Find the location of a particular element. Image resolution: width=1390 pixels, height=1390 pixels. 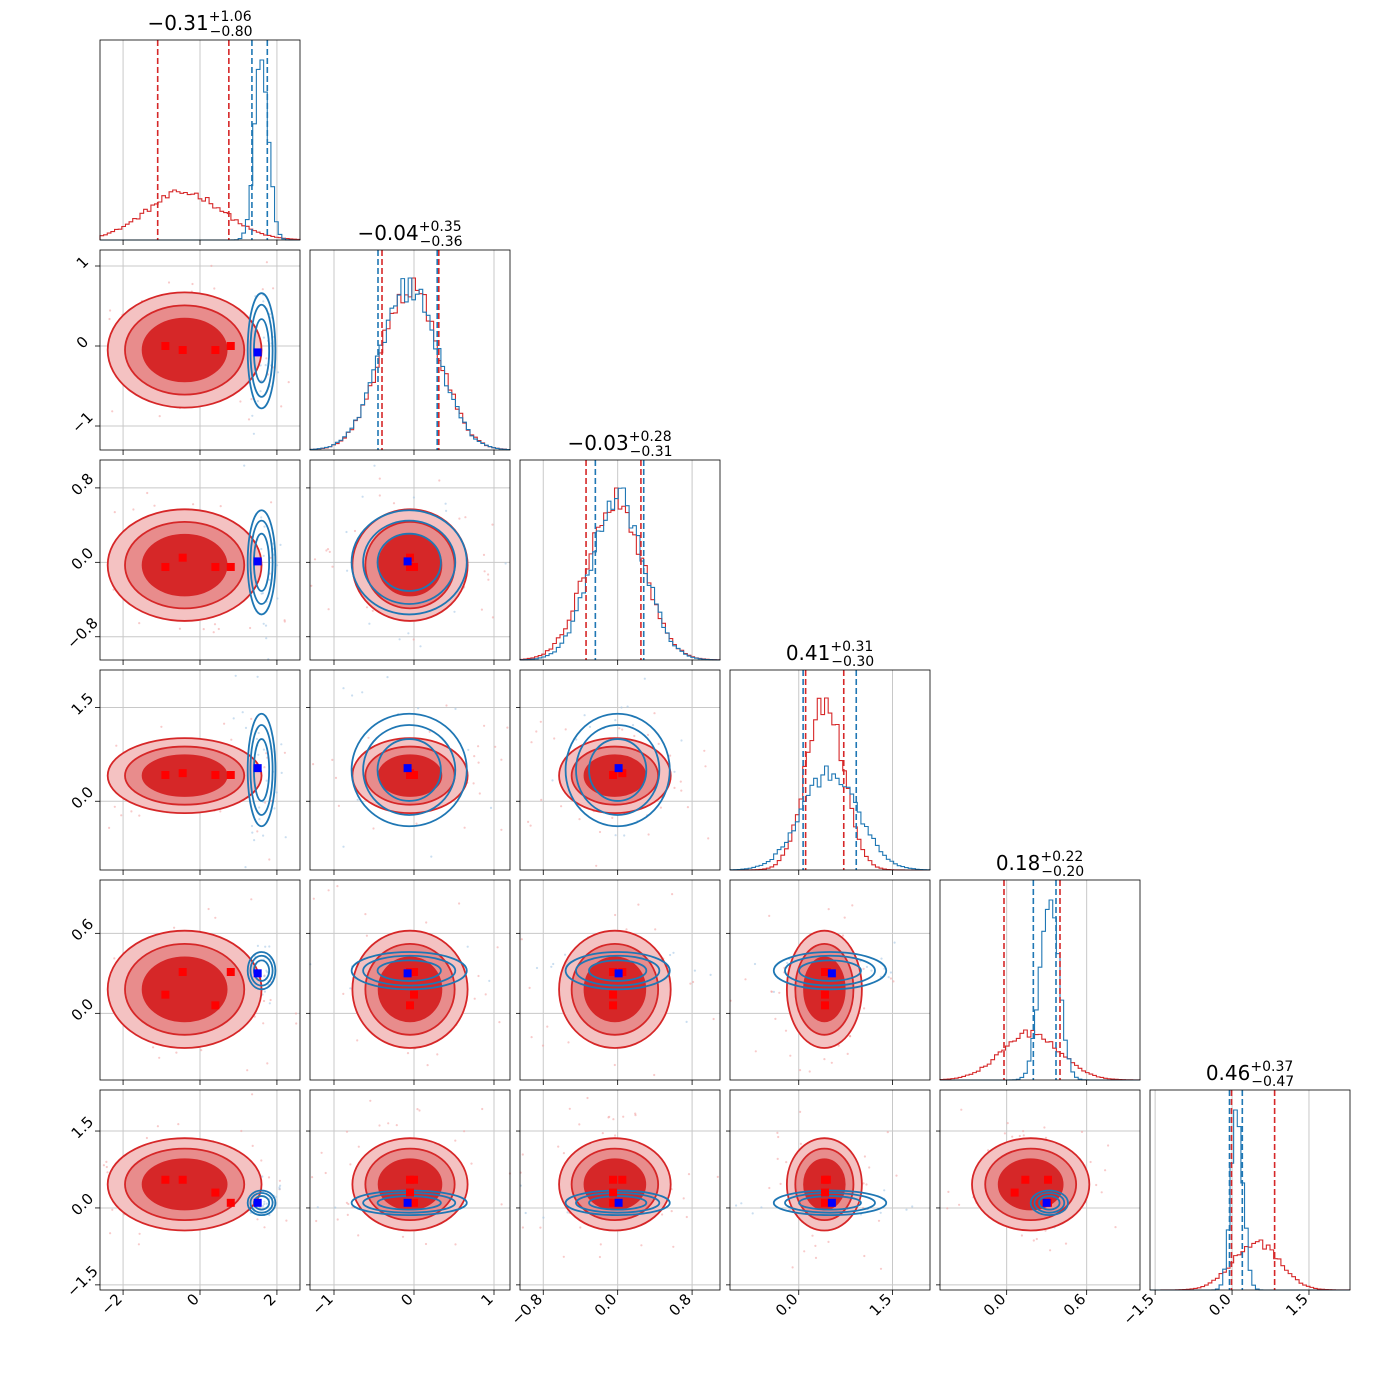

panel-title: −0.04+0.35 −0.36 is located at coordinates (409, 234).